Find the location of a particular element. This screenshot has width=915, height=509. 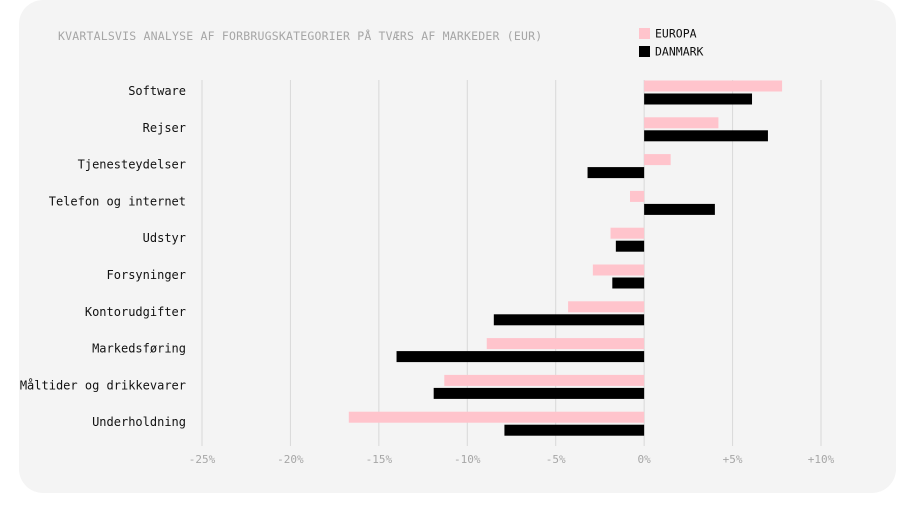

bar-danmark-tjenesteydelser is located at coordinates (616, 173).